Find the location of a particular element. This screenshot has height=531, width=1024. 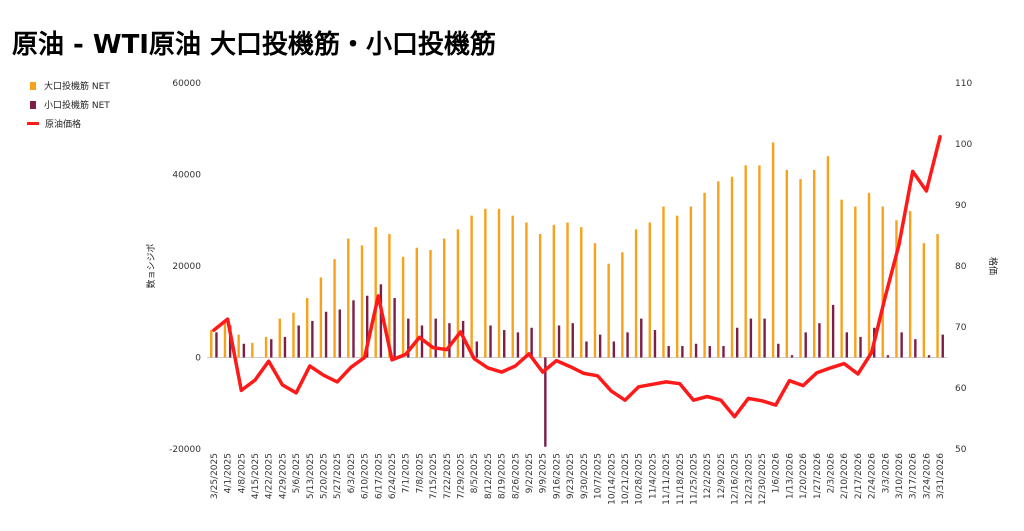

x-tick-label: 8/5/2025 is located at coordinates (475, 473).